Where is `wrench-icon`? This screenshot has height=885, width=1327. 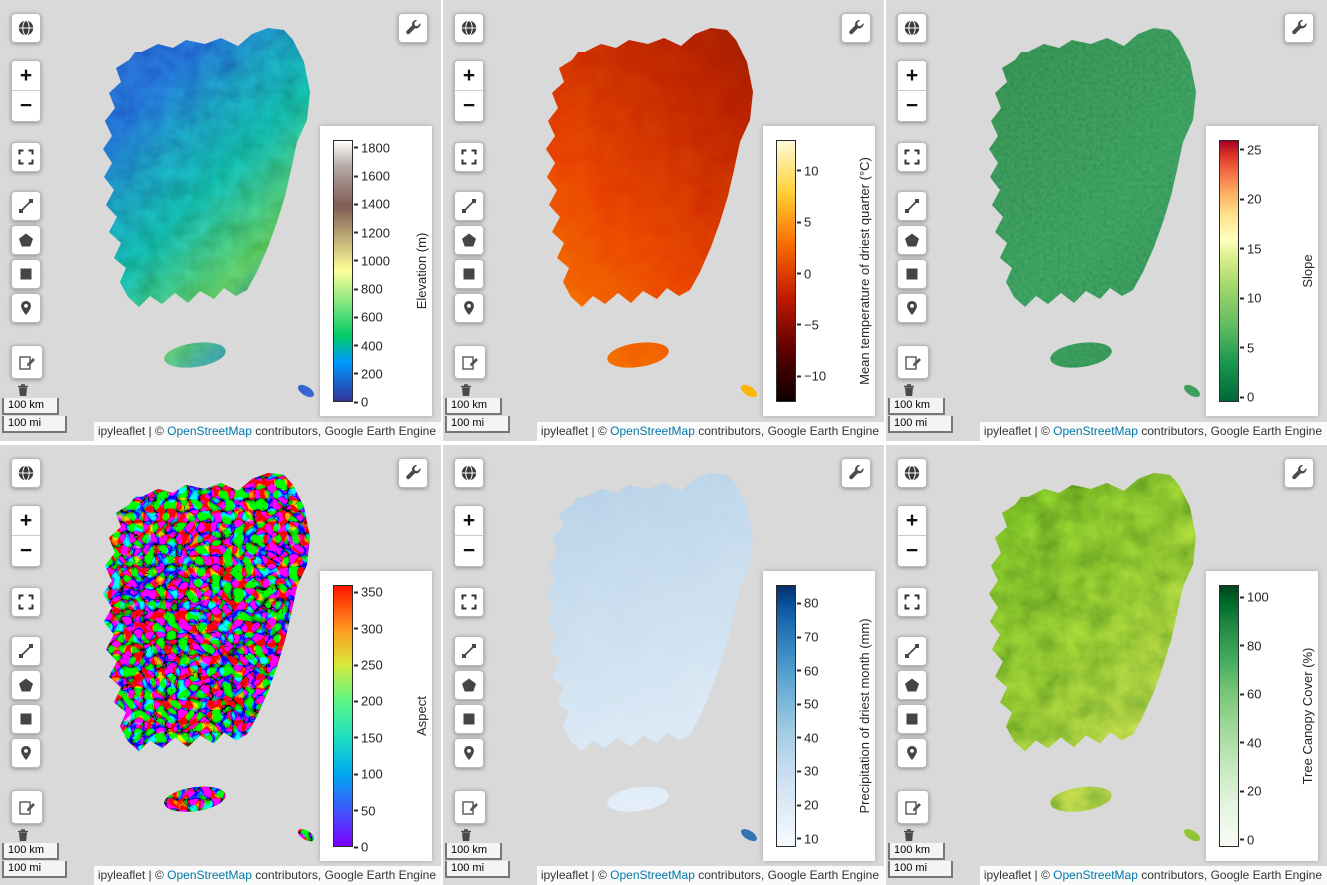
wrench-icon is located at coordinates (413, 471).